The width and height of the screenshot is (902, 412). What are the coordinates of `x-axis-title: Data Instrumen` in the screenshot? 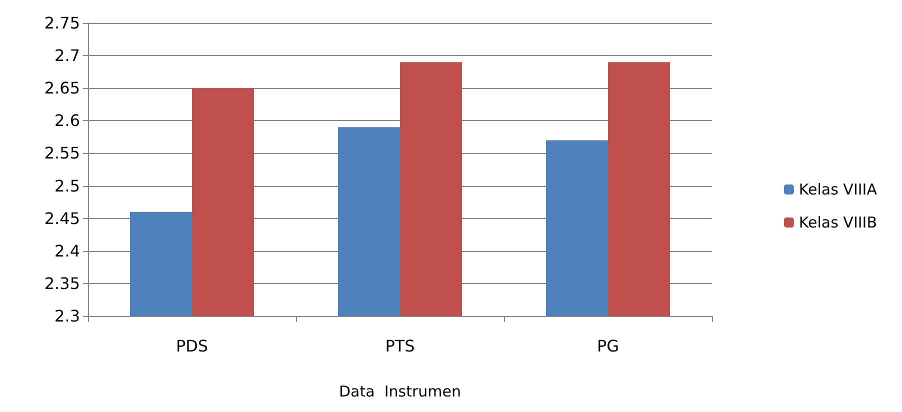 It's located at (400, 391).